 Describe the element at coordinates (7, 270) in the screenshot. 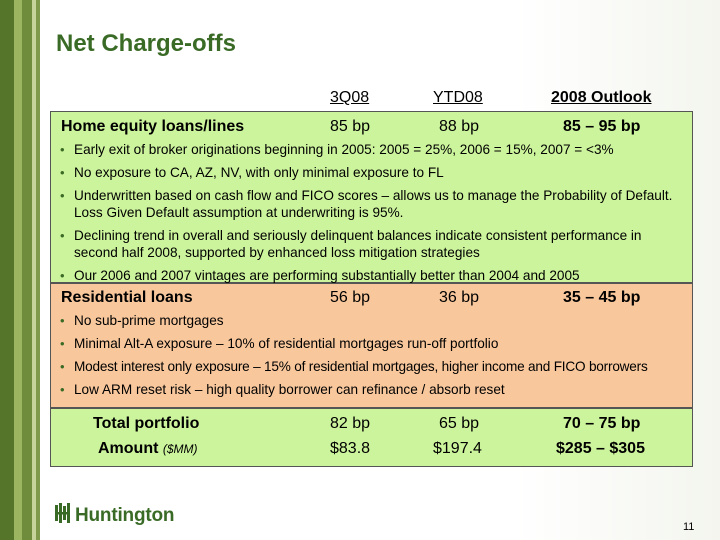

I see `left-stripe-dark` at that location.